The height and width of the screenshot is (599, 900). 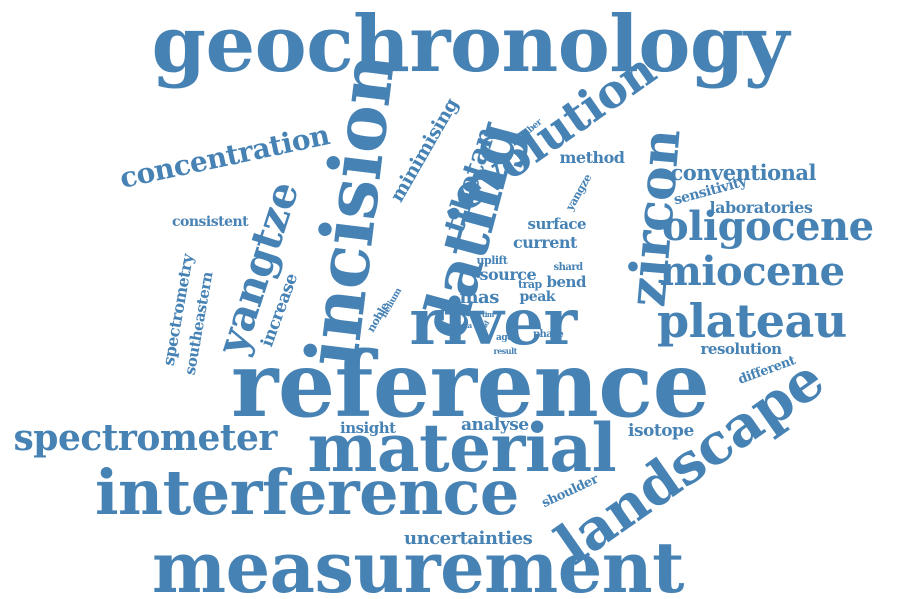 What do you see at coordinates (470, 385) in the screenshot?
I see `word-reference: reference` at bounding box center [470, 385].